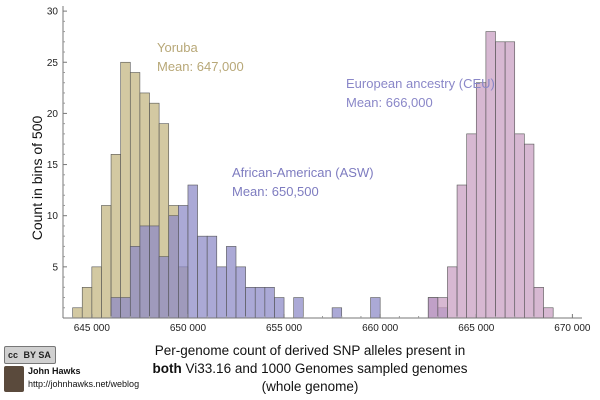 The width and height of the screenshot is (600, 400). Describe the element at coordinates (303, 172) in the screenshot. I see `series-name-label: African-American (ASW)` at that location.